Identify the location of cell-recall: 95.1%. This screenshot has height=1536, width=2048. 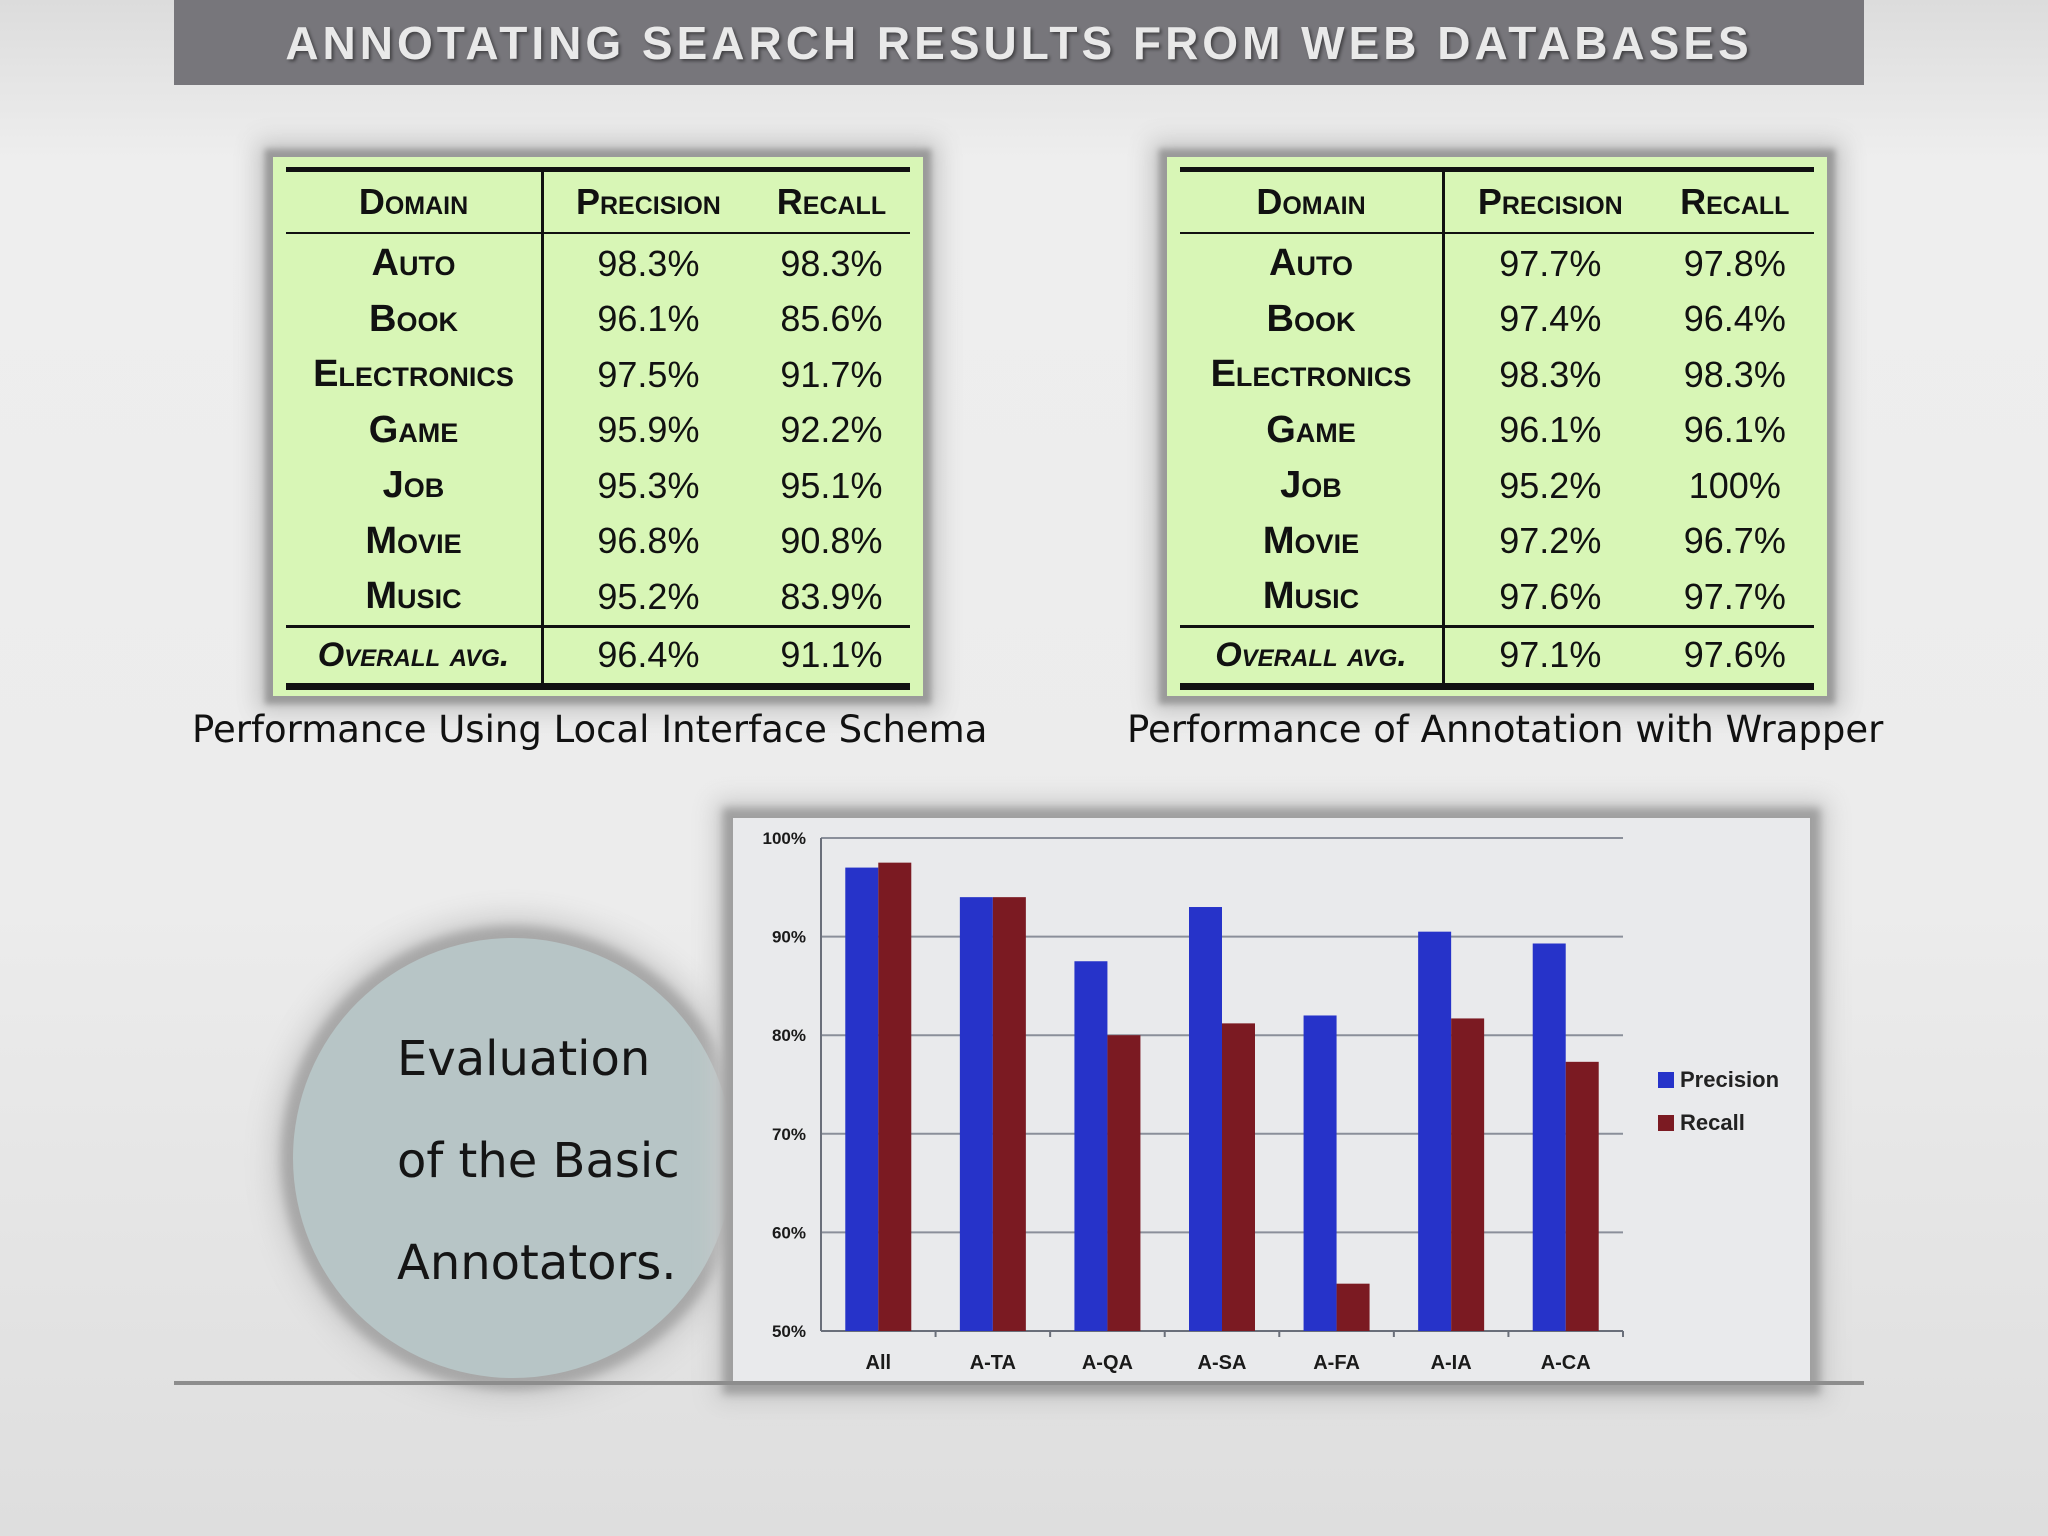
(831, 485).